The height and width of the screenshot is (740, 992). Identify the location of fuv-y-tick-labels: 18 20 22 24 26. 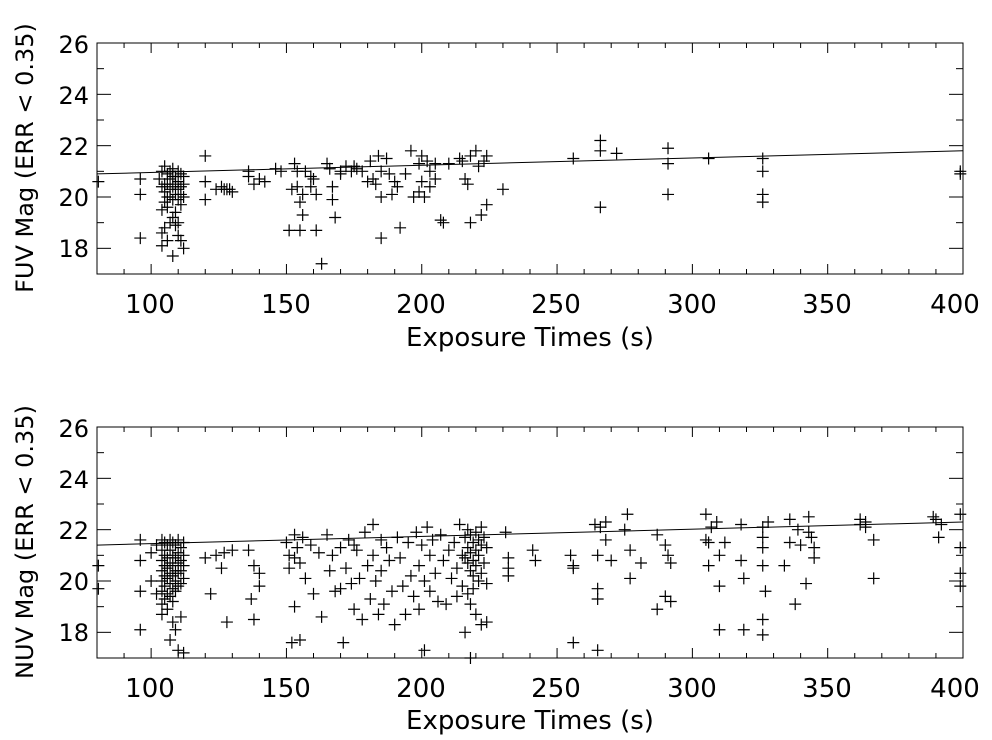
(73, 147).